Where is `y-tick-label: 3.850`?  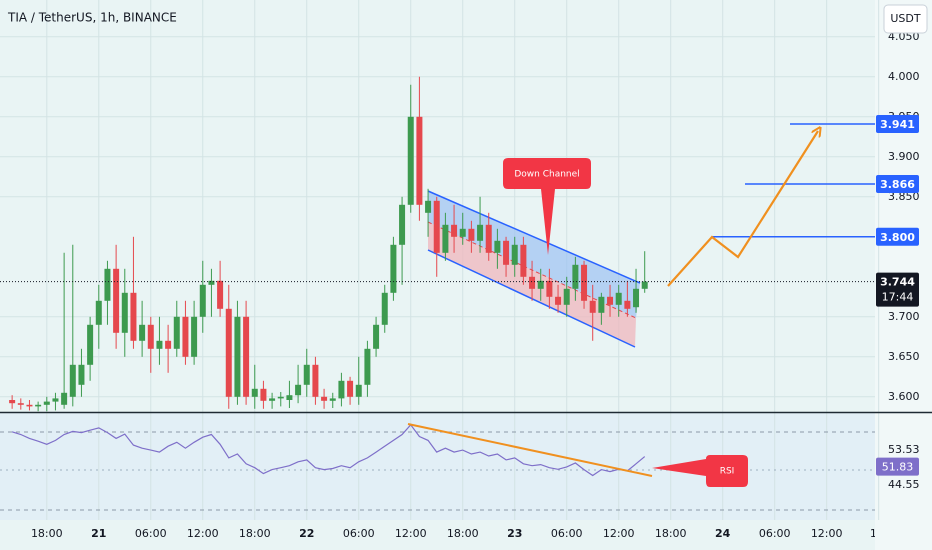 y-tick-label: 3.850 is located at coordinates (904, 196).